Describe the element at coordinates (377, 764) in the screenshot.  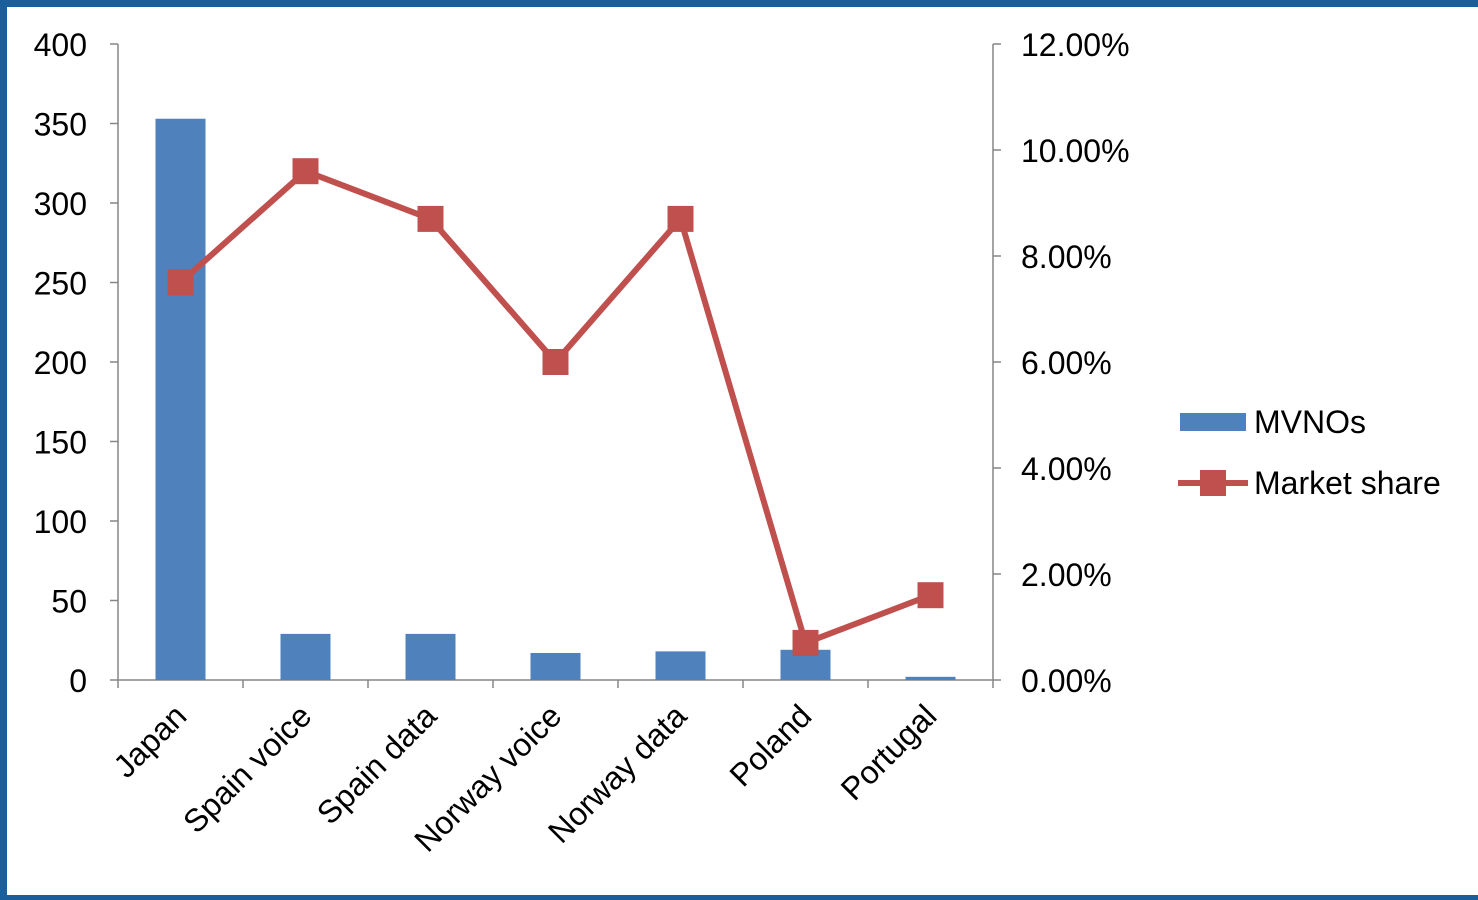
I see `x-category-label: Spain data` at that location.